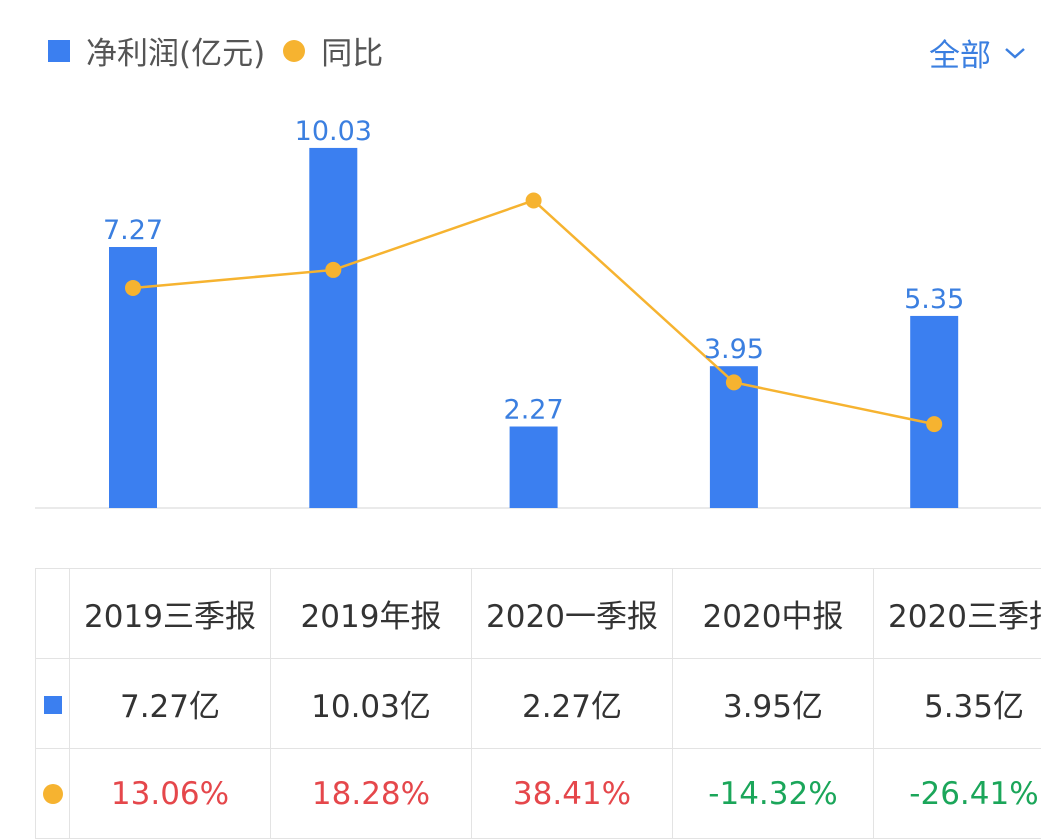 The height and width of the screenshot is (839, 1041). Describe the element at coordinates (773, 794) in the screenshot. I see `table-cell: -14.32%` at that location.